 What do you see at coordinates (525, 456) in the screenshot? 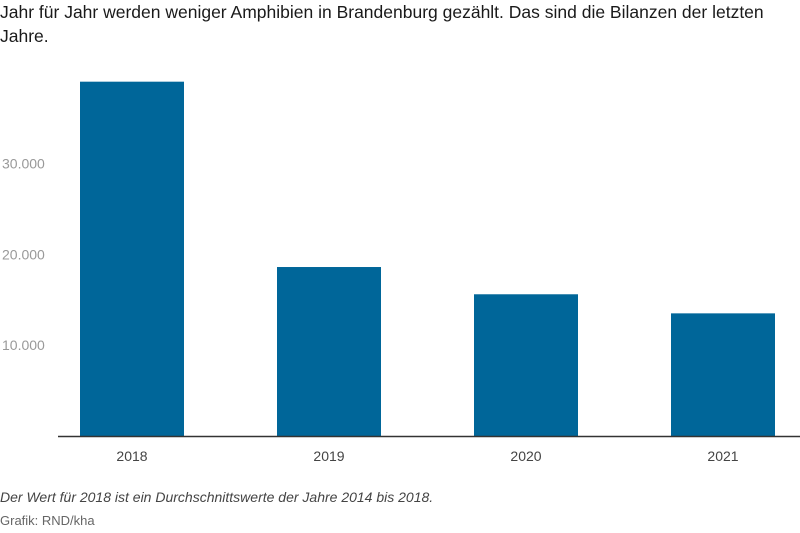
I see `x-tick-label: 2020` at bounding box center [525, 456].